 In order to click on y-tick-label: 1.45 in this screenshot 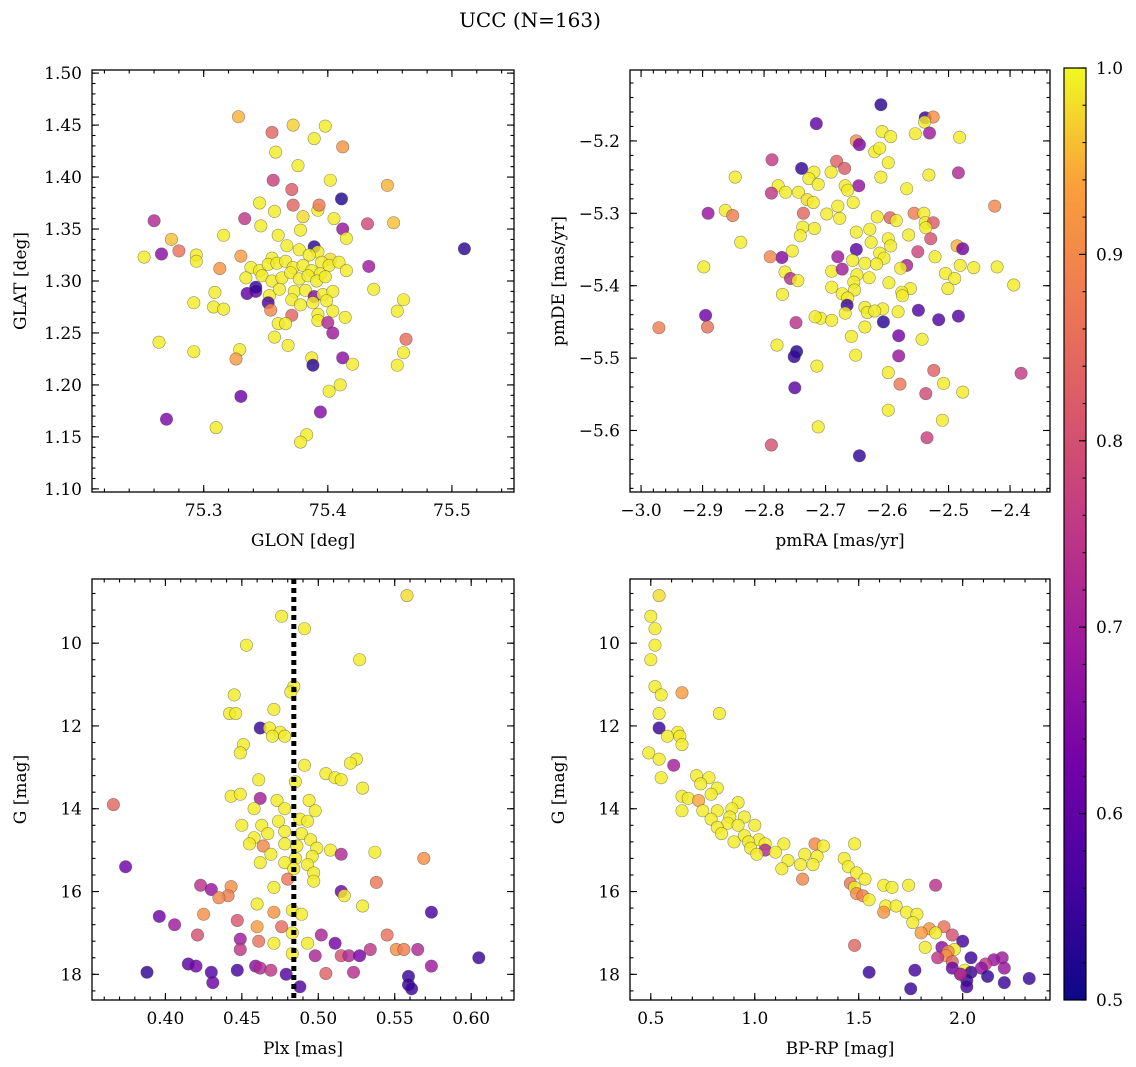, I will do `click(63, 126)`.